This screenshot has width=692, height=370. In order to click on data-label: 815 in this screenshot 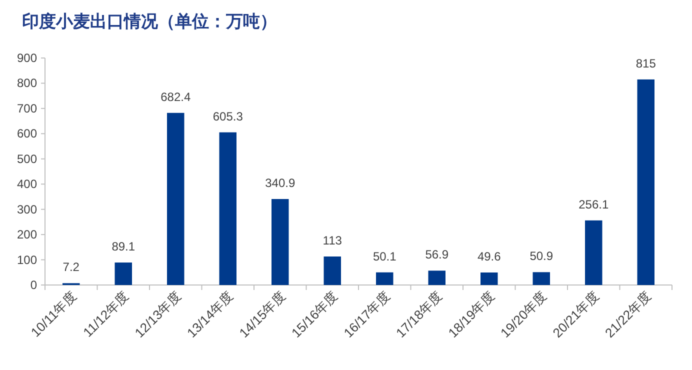, I will do `click(646, 63)`.